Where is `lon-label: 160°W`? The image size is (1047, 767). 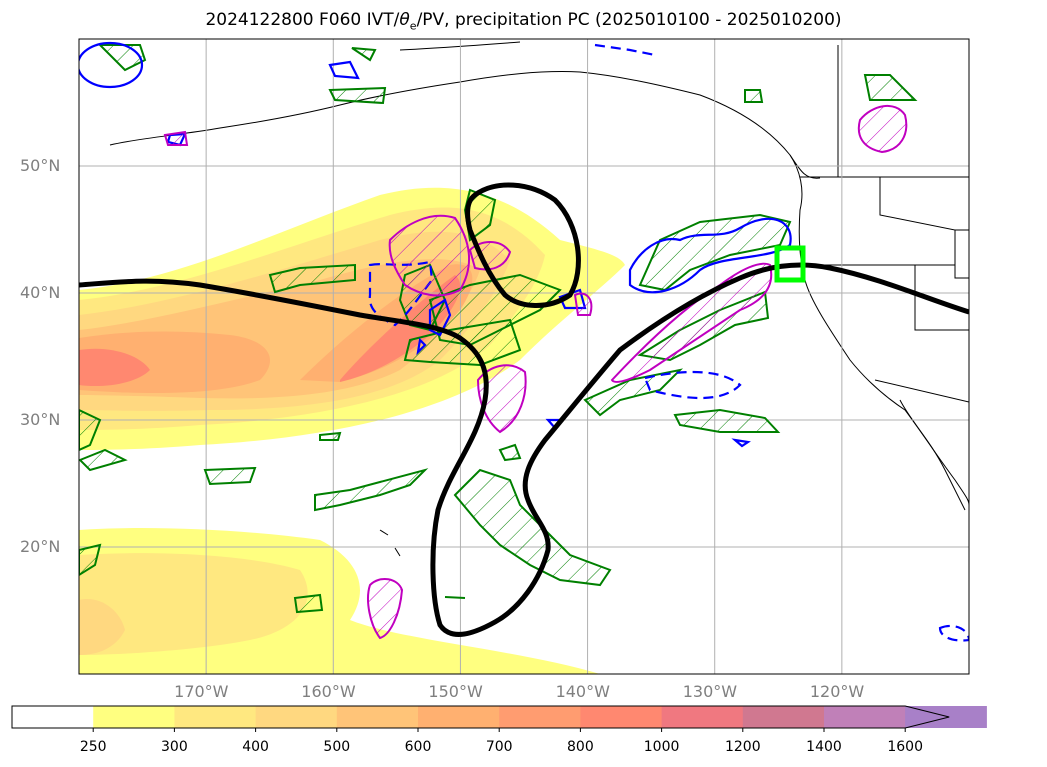 lon-label: 160°W is located at coordinates (328, 691).